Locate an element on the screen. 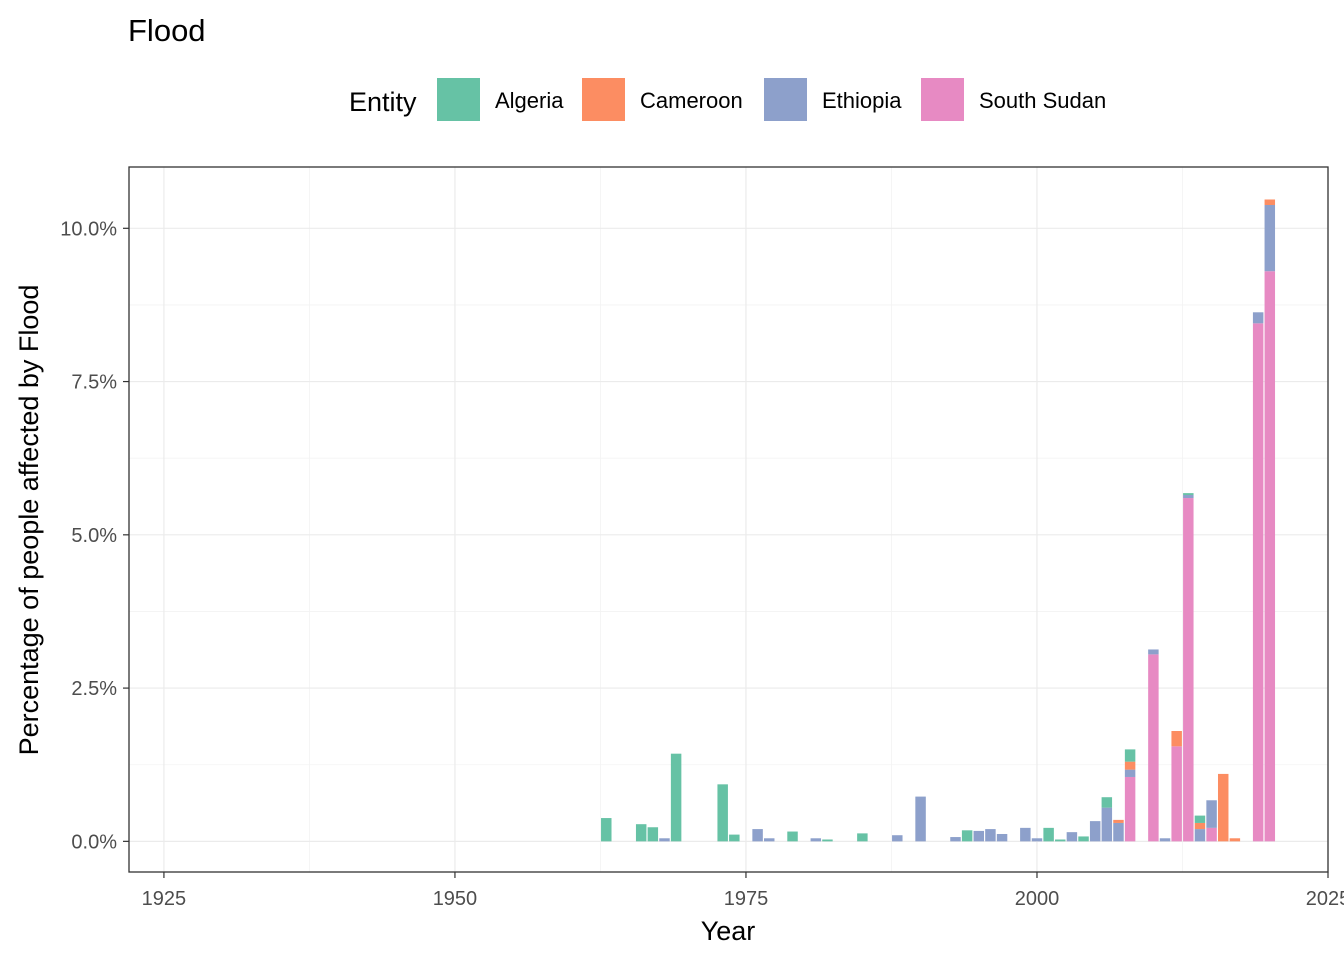 This screenshot has height=960, width=1344. bar-ethiopia-1976 is located at coordinates (757, 835).